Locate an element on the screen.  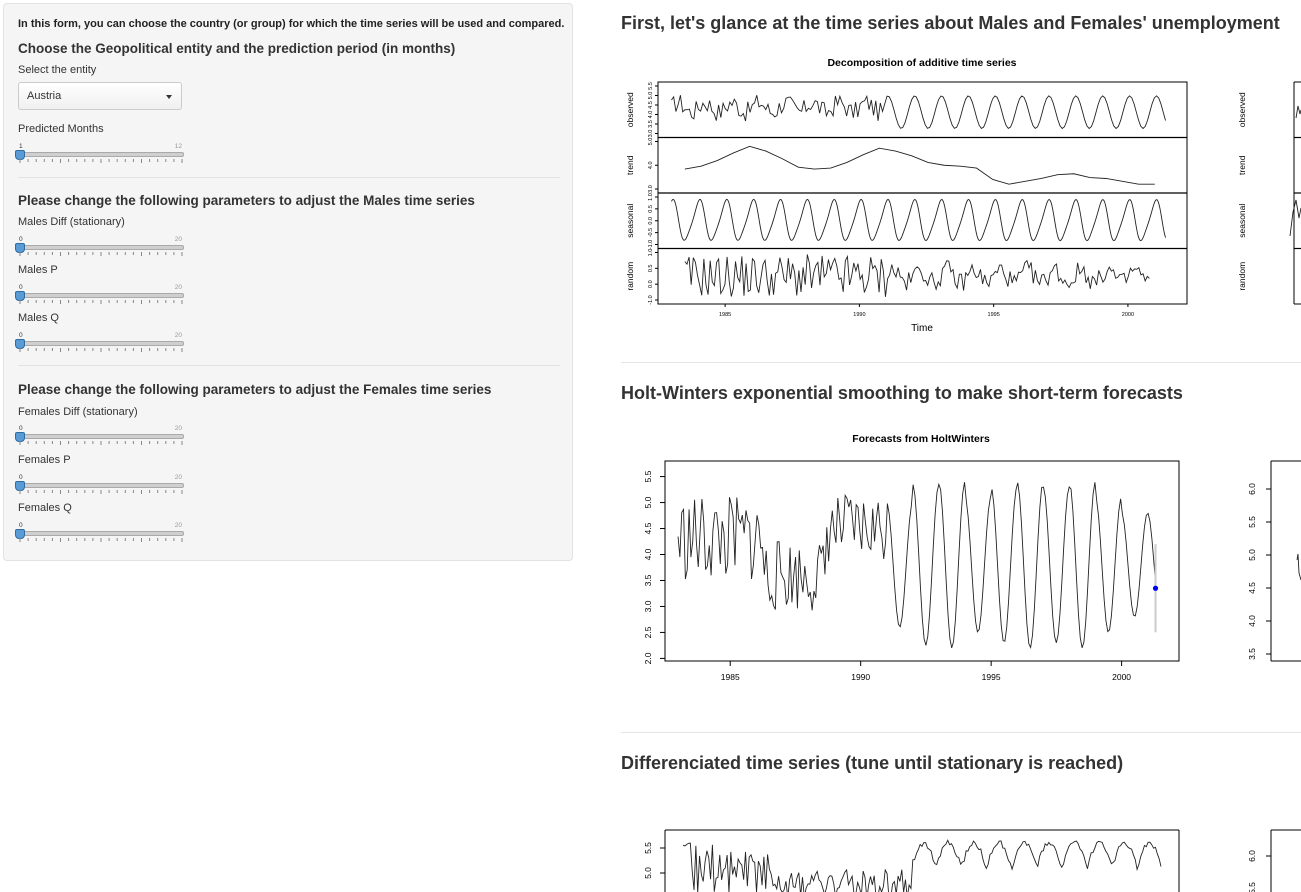
entity-select-value: Austria is located at coordinates (44, 96).